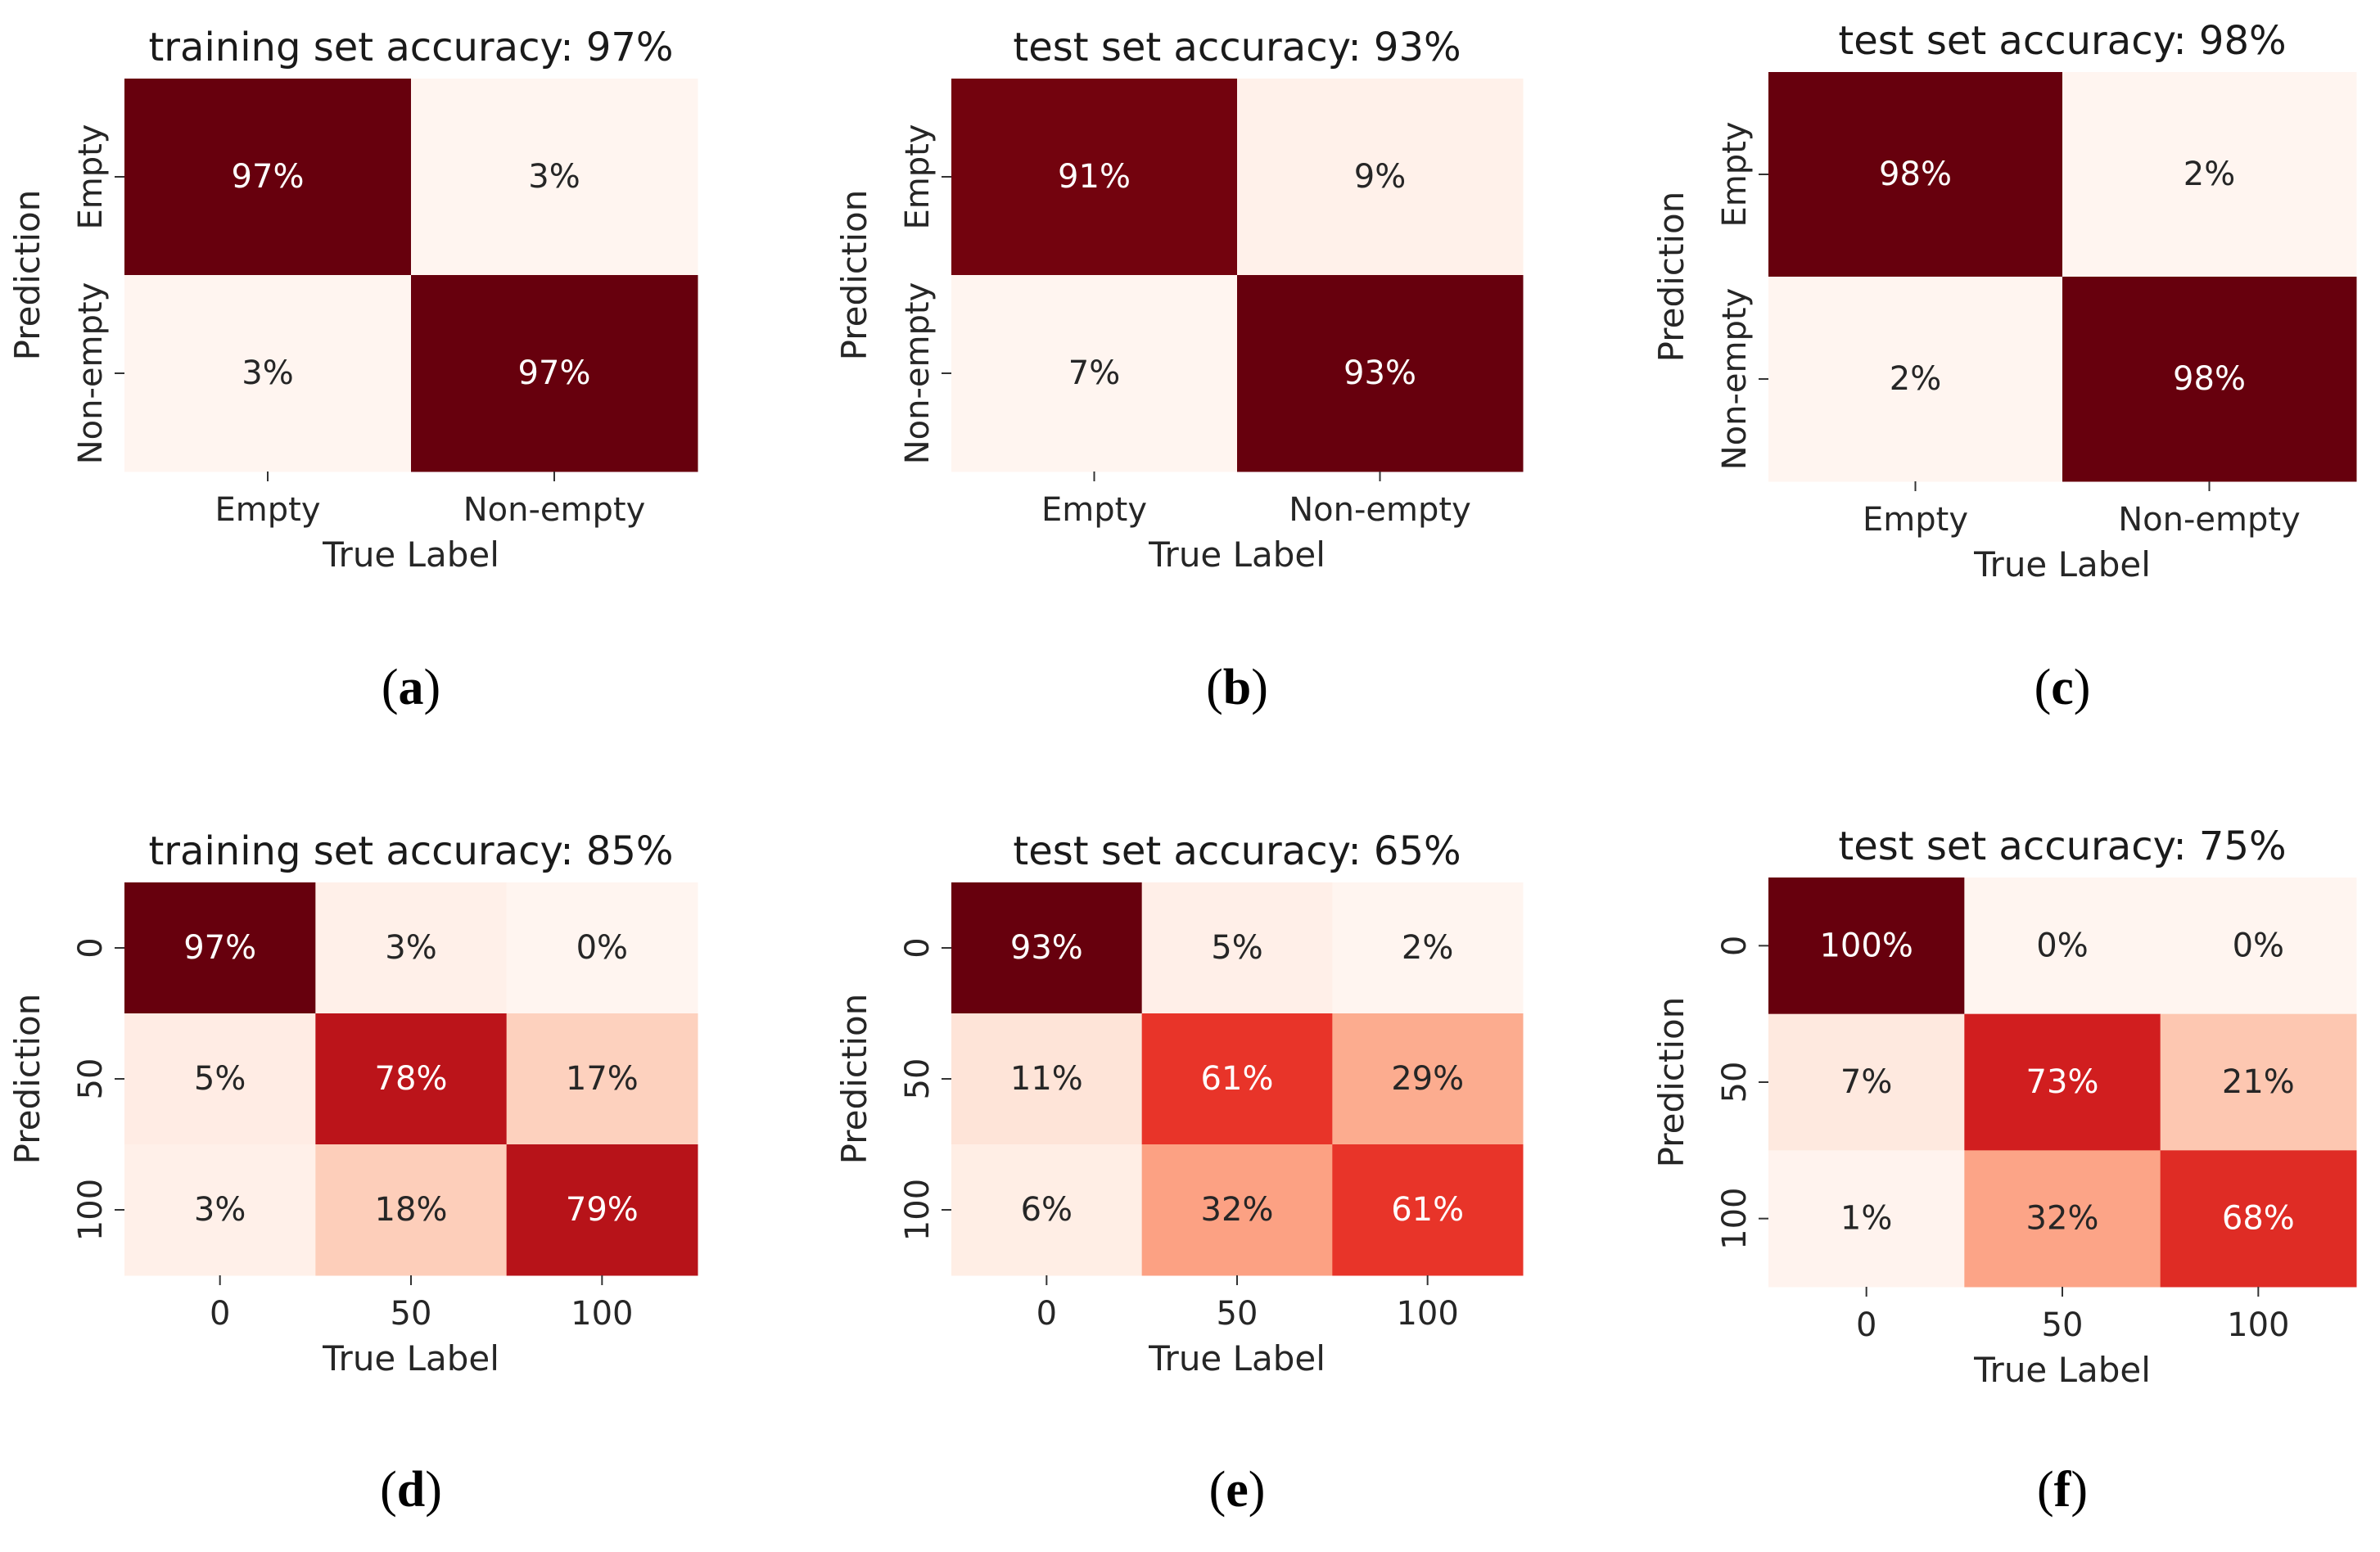 This screenshot has width=2380, height=1552. Describe the element at coordinates (1237, 851) in the screenshot. I see `chart-title: test set accuracy: 65%` at that location.